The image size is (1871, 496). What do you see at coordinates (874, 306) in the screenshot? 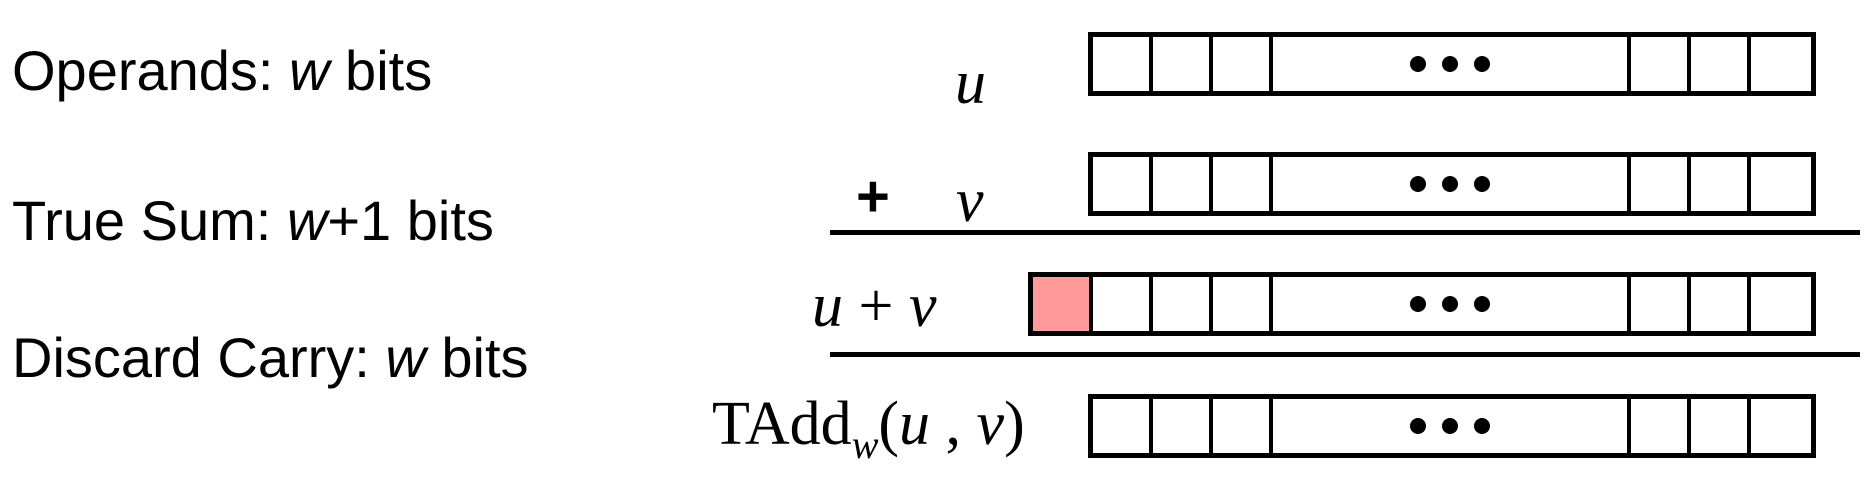
I see `sum-expression: u + v` at bounding box center [874, 306].